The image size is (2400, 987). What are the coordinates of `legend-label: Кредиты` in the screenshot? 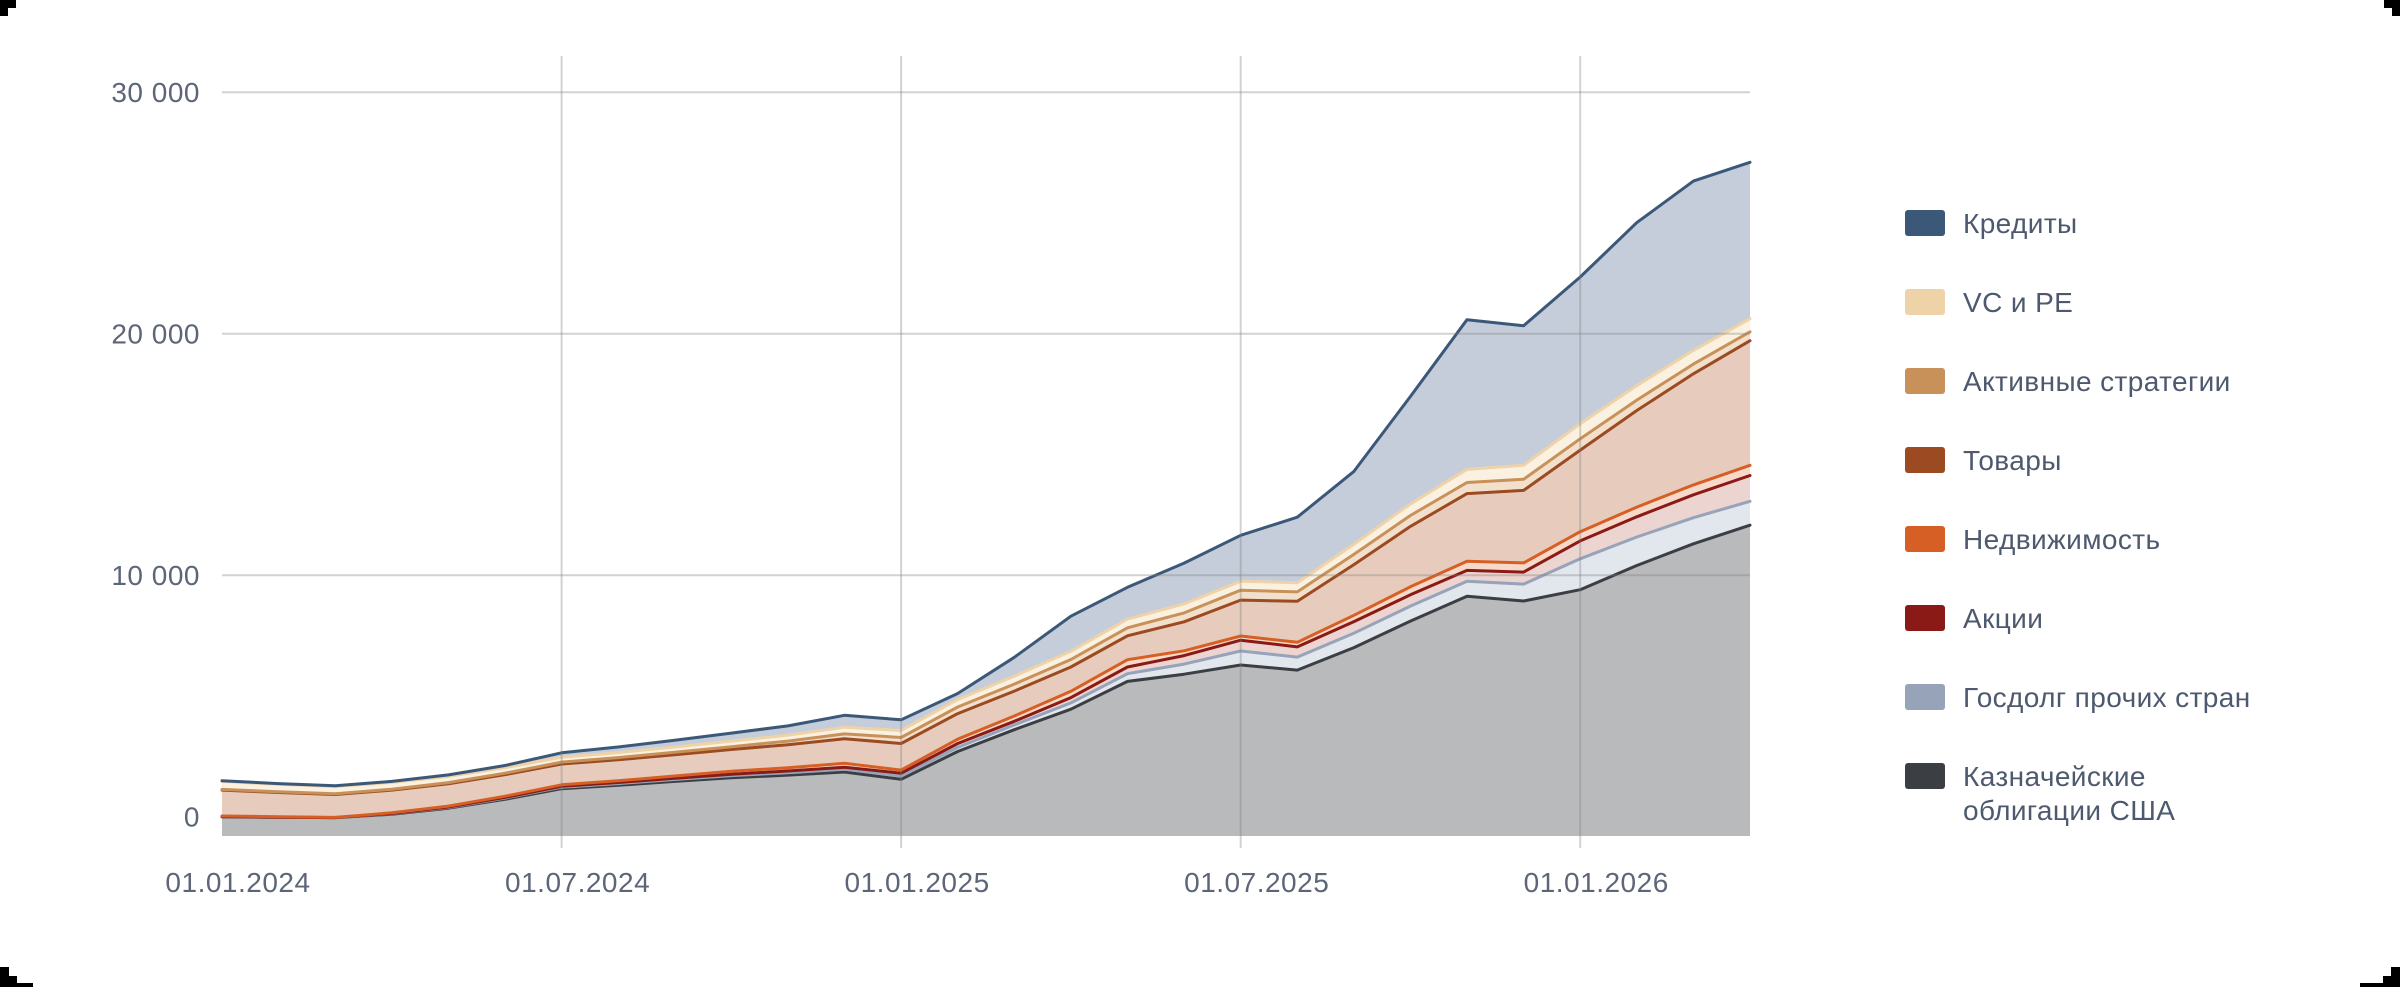 It's located at (2020, 223).